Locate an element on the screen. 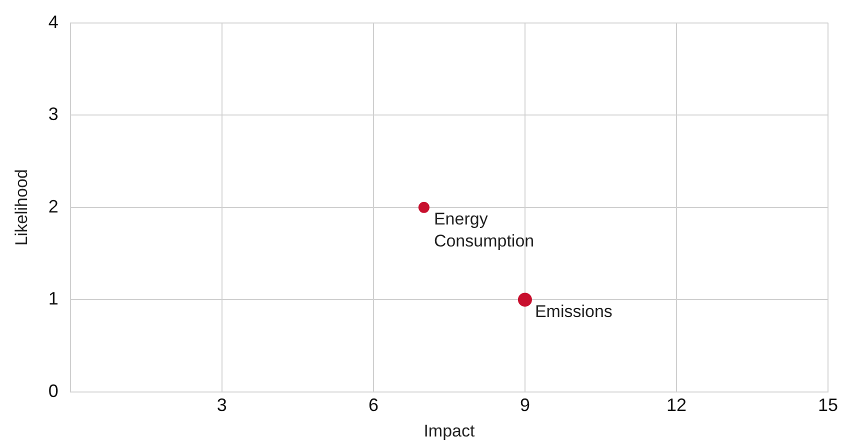 Image resolution: width=848 pixels, height=444 pixels. y-tick-label: 3 is located at coordinates (53, 114).